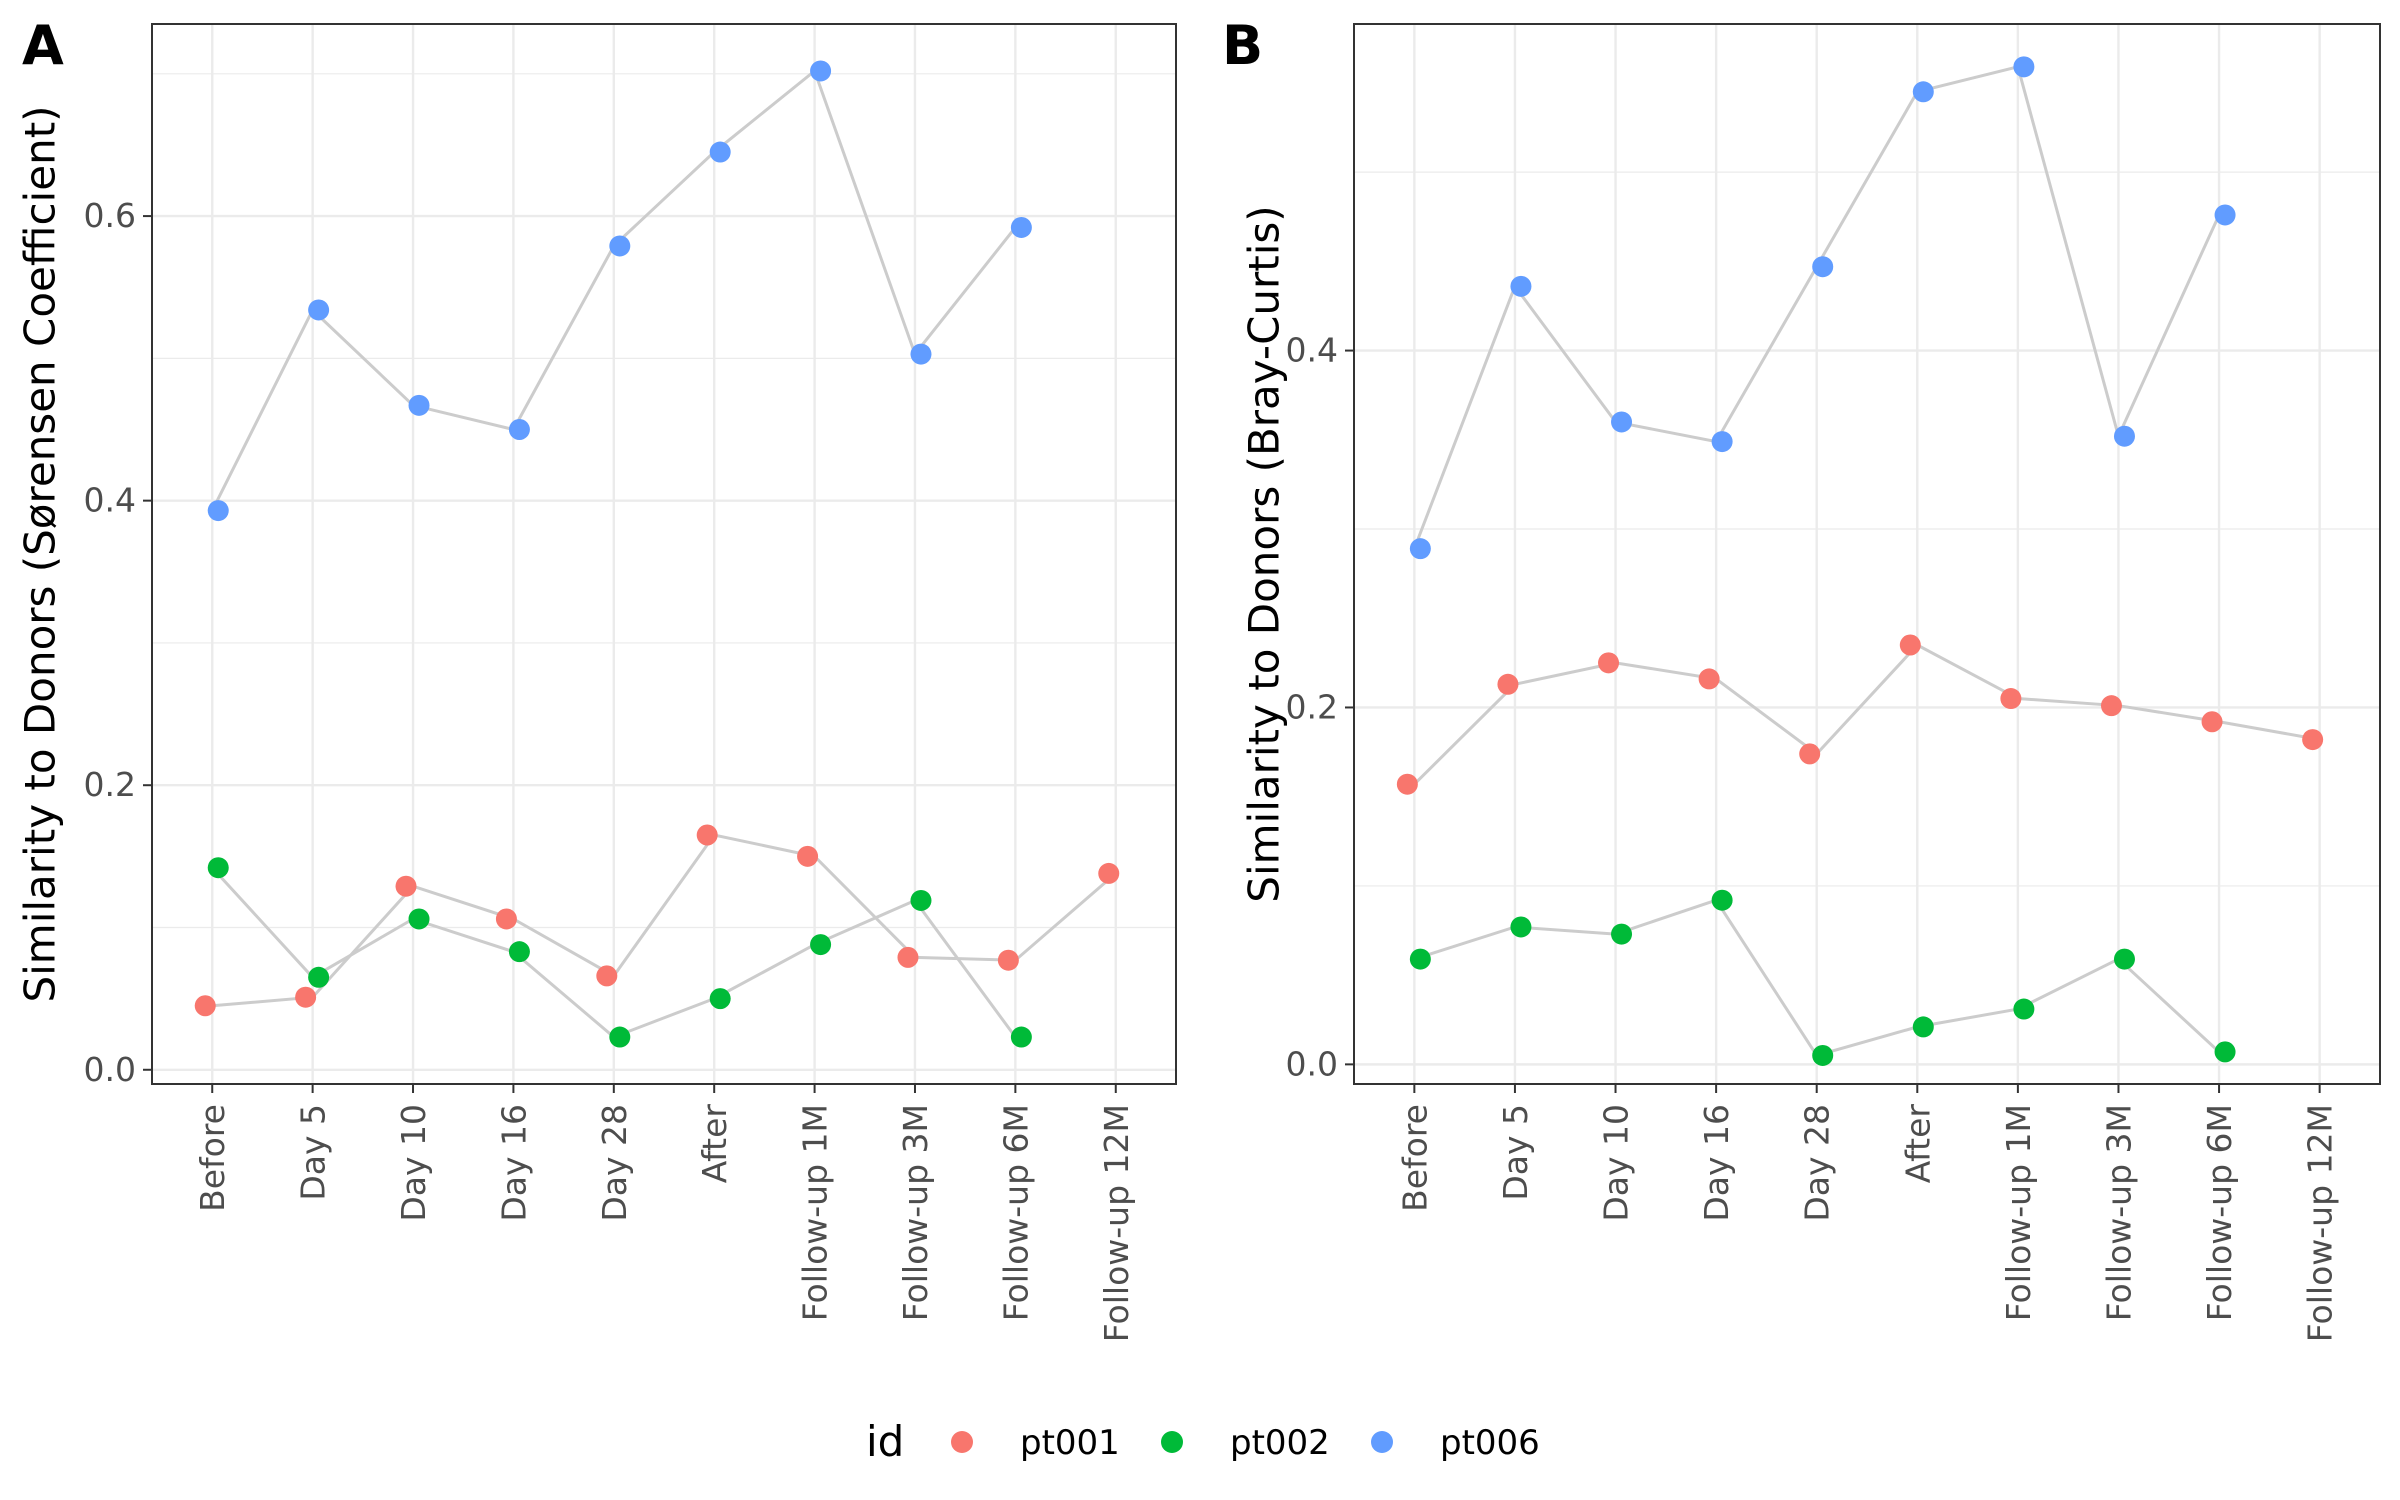 This screenshot has width=2400, height=1500. Describe the element at coordinates (1203, 1441) in the screenshot. I see `legend: id pt001 pt002 pt006` at that location.